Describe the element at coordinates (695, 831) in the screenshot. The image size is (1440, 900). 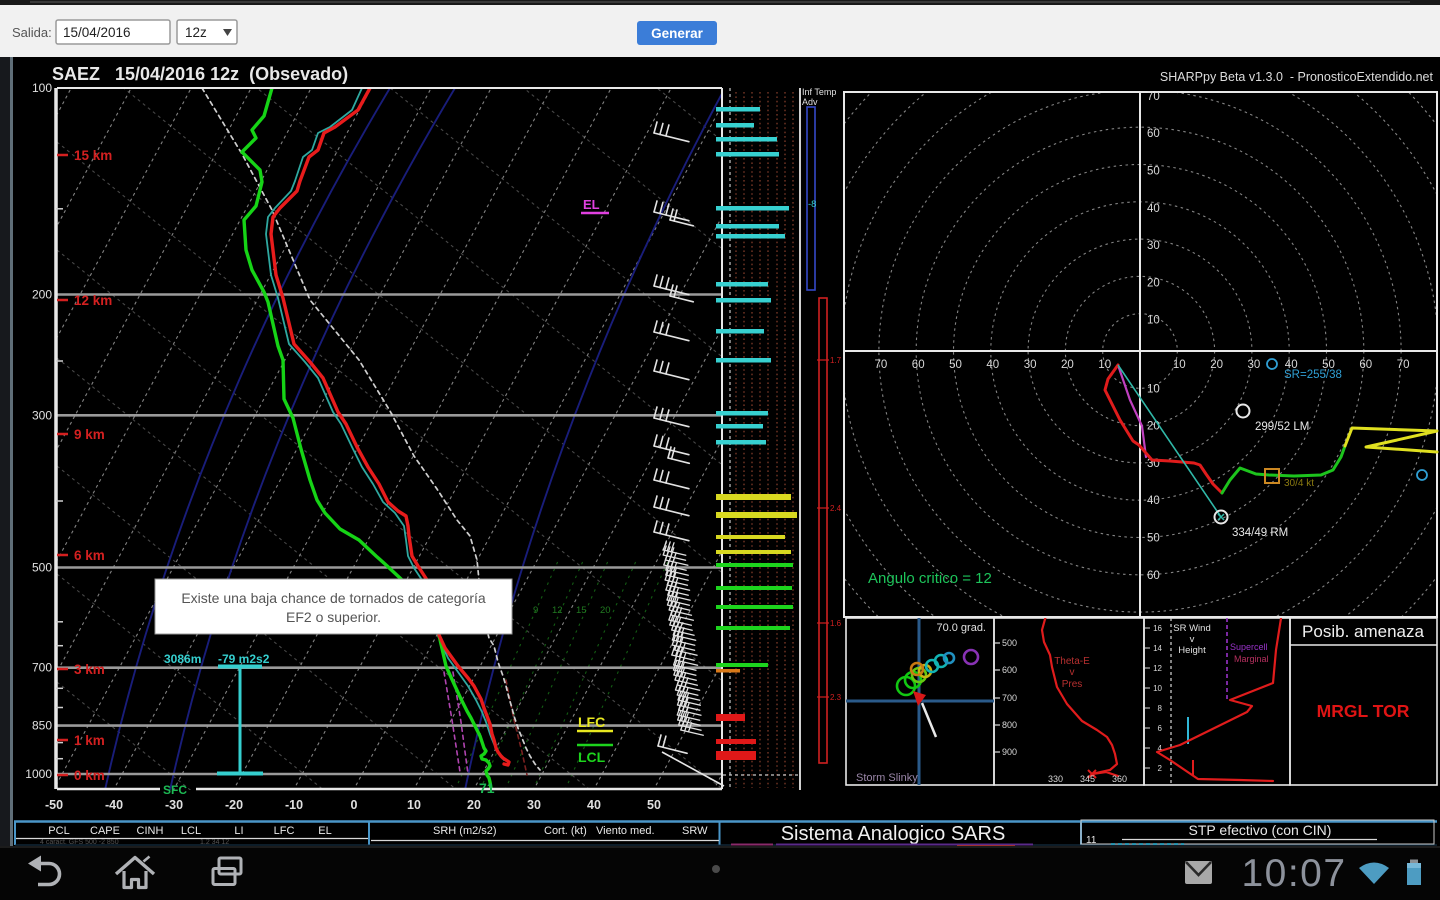
I see `svg-text: SRW` at that location.